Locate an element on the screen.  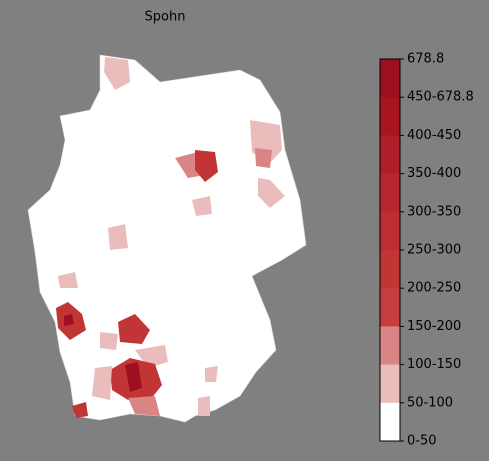
colorbar-label: 100-150 is located at coordinates (434, 364).